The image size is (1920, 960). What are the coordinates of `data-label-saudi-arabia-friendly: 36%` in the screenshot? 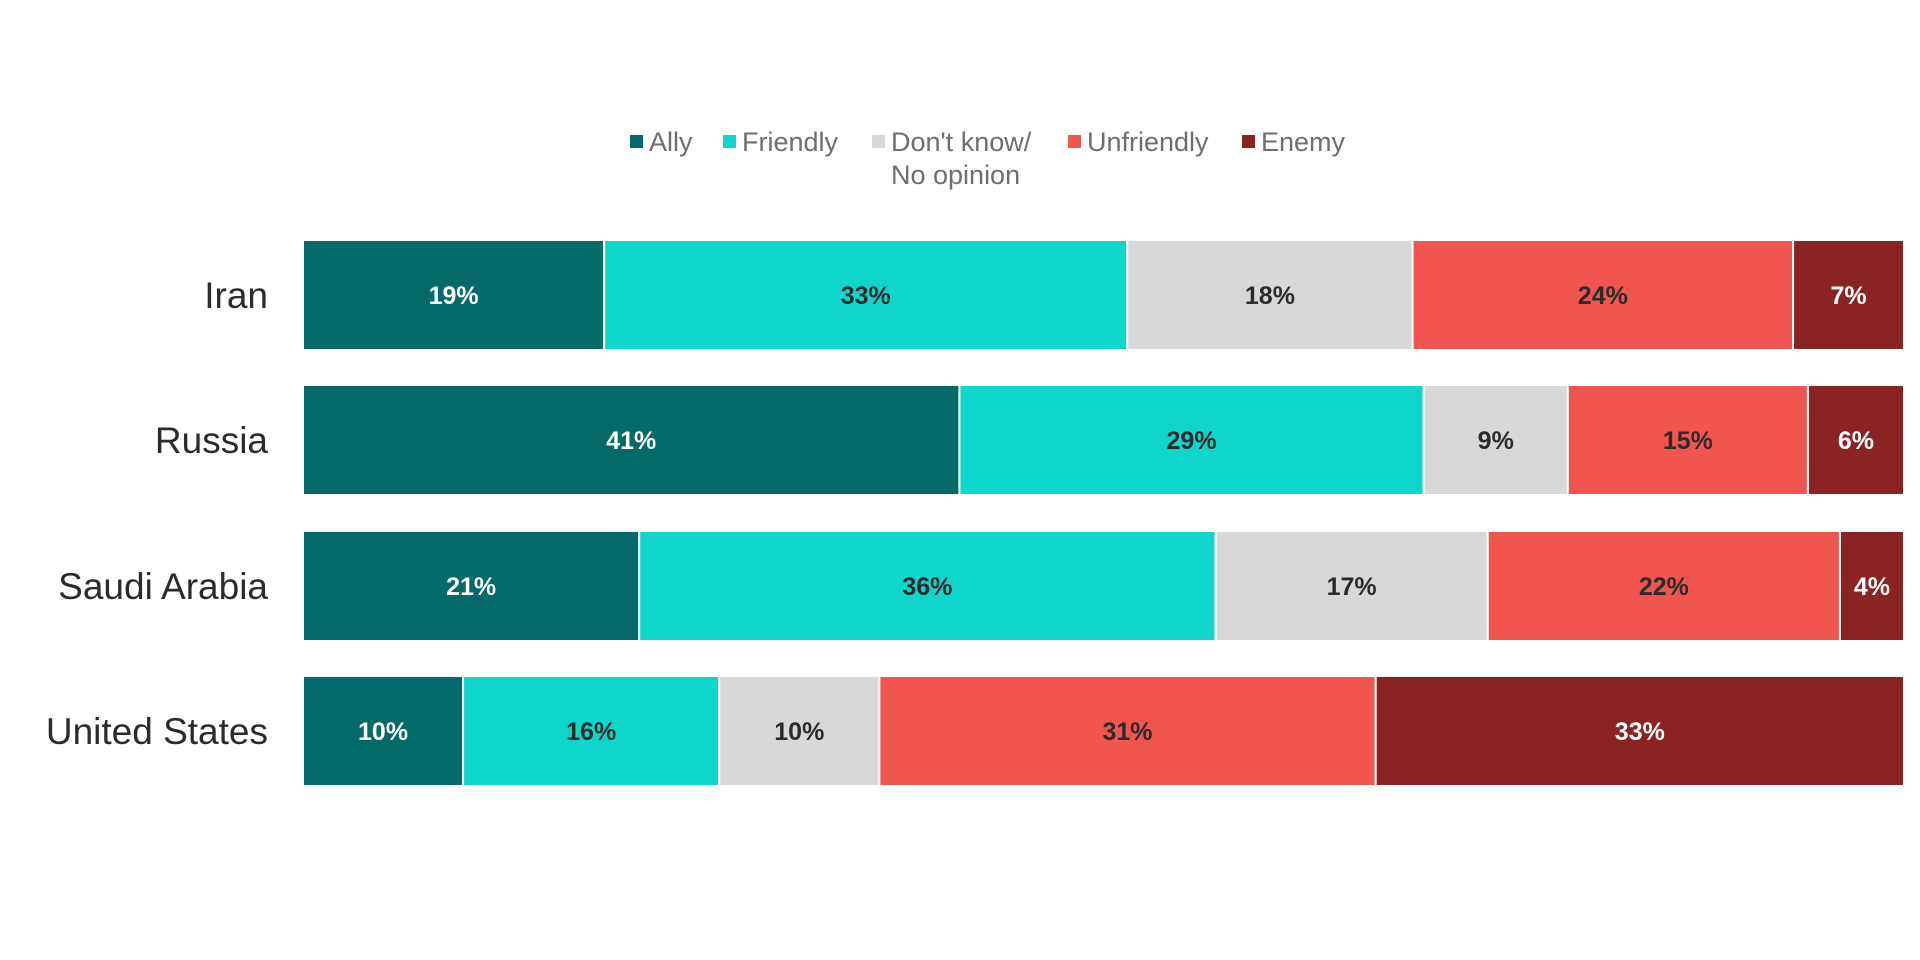 It's located at (927, 587).